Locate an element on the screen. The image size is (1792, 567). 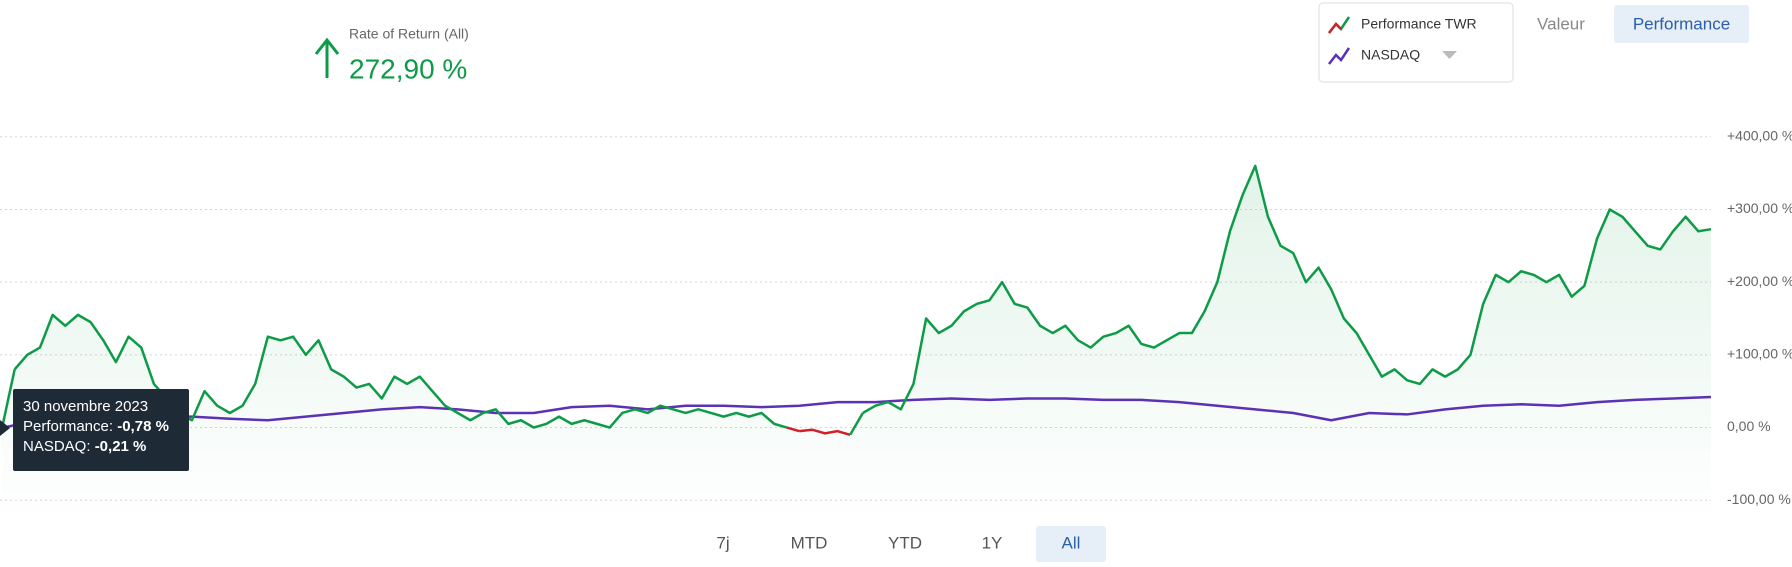
tooltip-pointer is located at coordinates (5, 428).